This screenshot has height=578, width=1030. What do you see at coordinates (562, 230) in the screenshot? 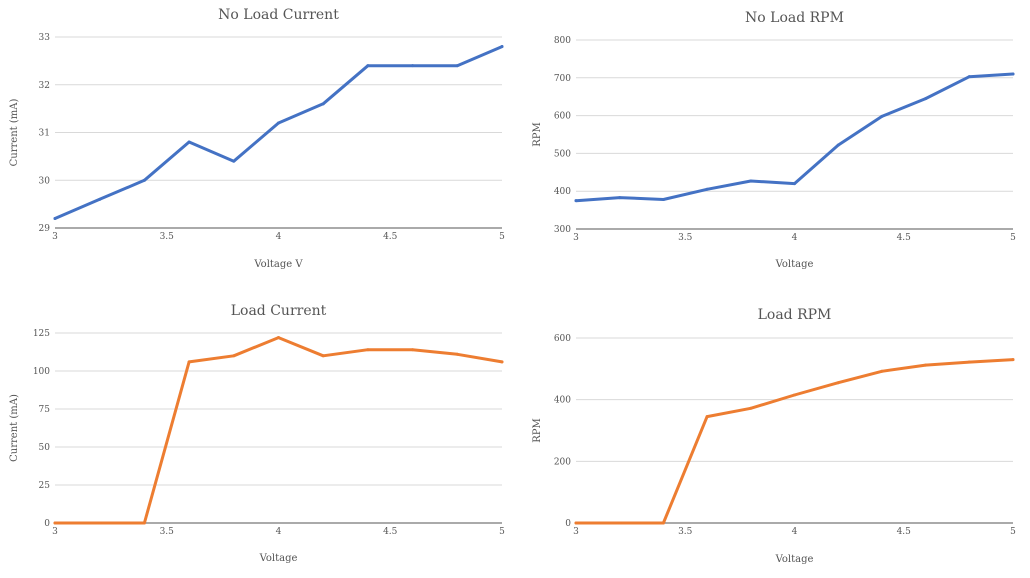
I see `y-tick-label: 300` at bounding box center [562, 230].